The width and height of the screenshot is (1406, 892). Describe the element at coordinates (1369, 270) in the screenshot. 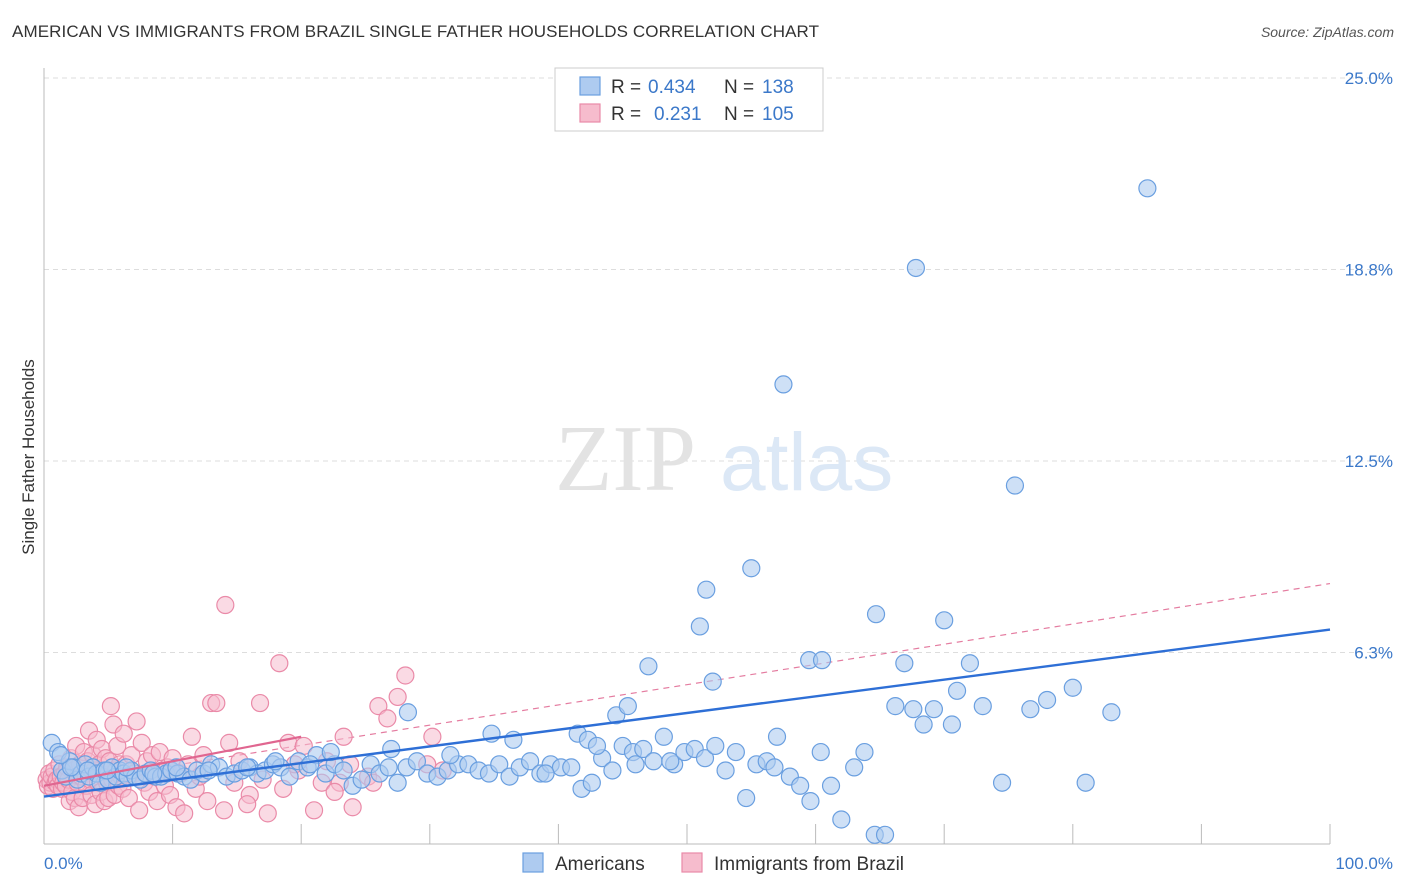

I see `y-tick-label-2: 18.8%` at that location.